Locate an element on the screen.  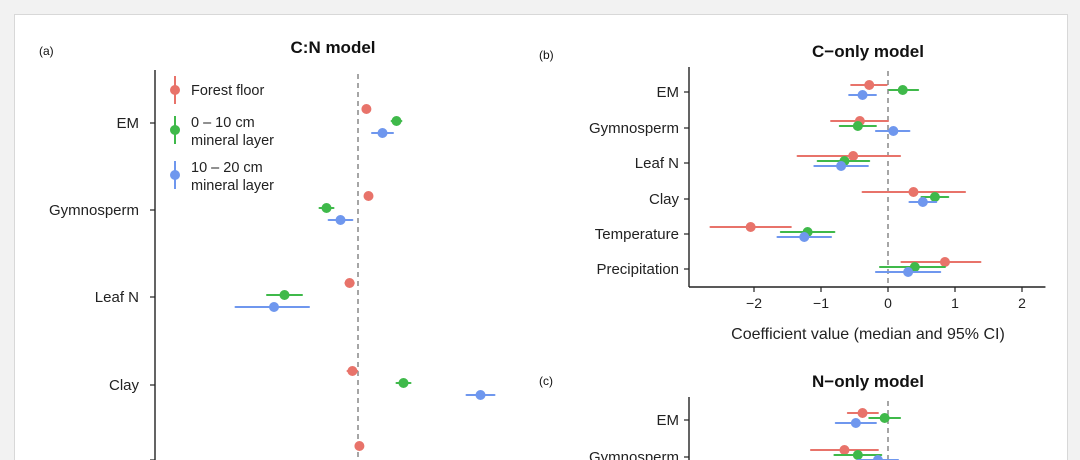
panel-label: (a) is located at coordinates (46, 51).